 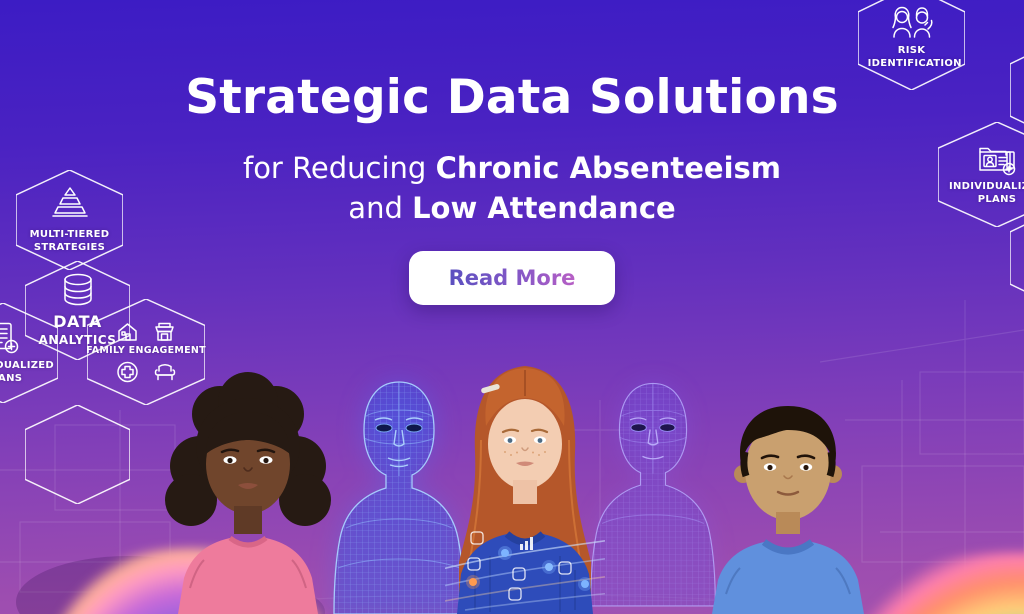 What do you see at coordinates (914, 57) in the screenshot?
I see `hex-label: RISK IDENTIFICATION` at bounding box center [914, 57].